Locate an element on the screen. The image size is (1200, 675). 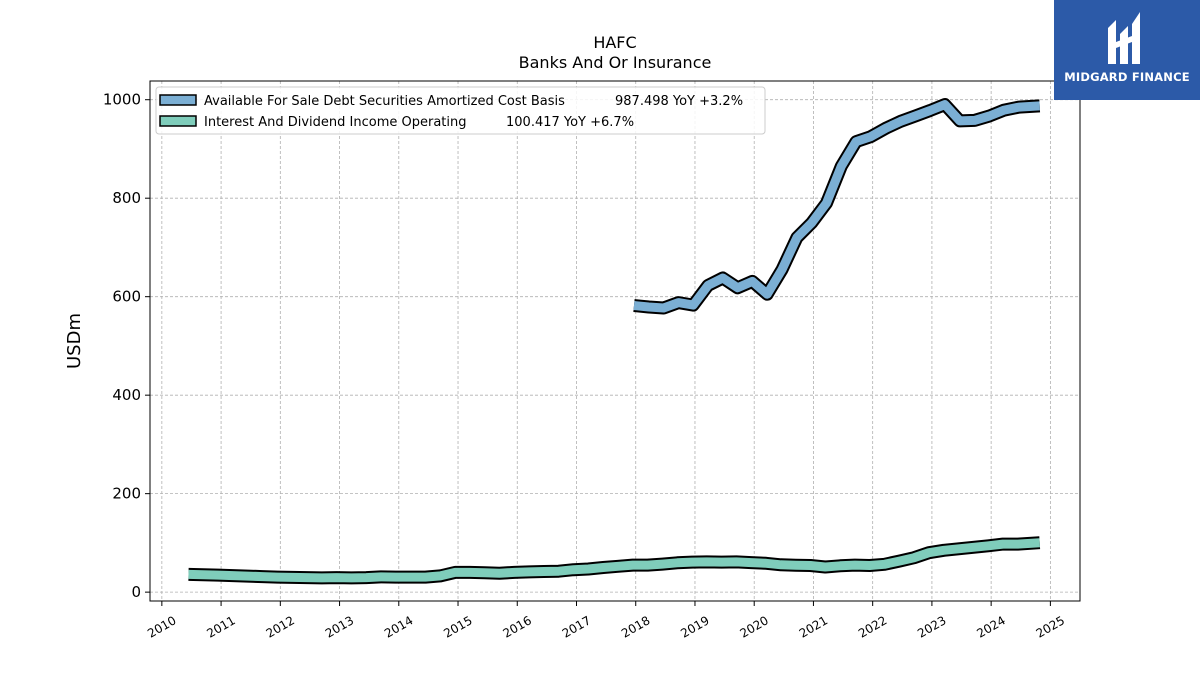
legend-value-afs-securities: 987.498 YoY +3.2% is located at coordinates (679, 101).